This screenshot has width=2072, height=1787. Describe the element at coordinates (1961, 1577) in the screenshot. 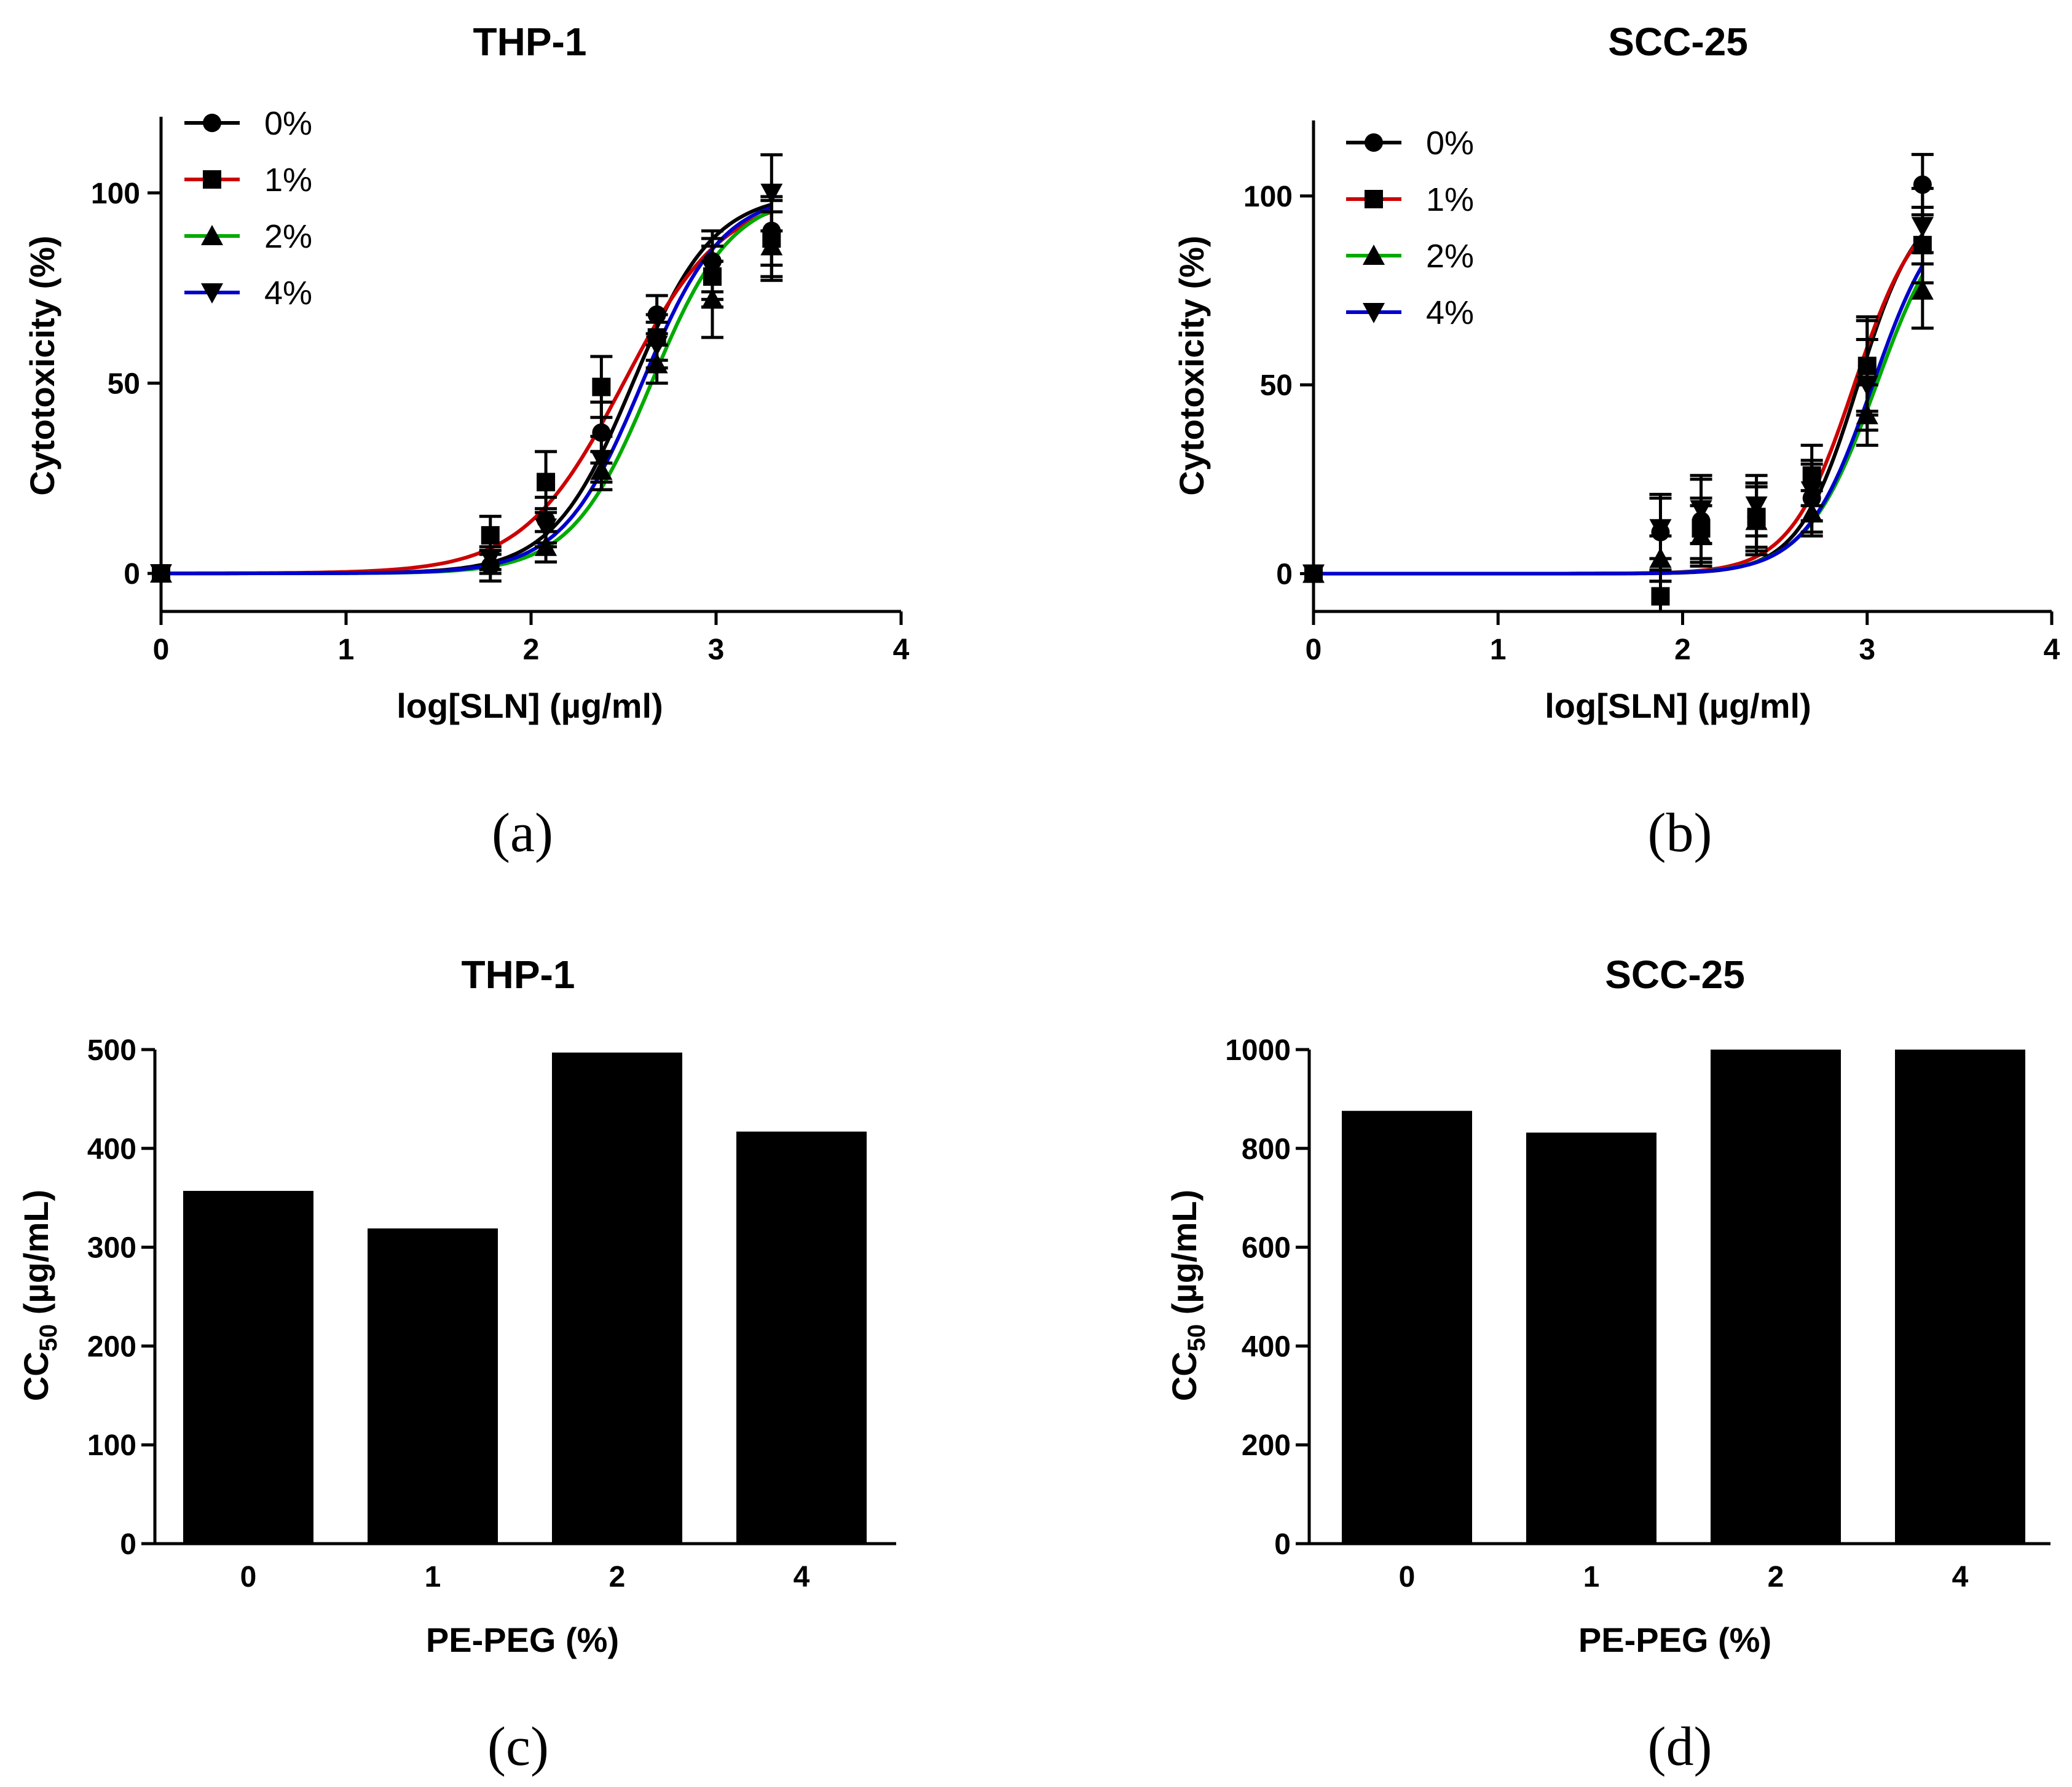

I see `panel-d-x-tick-label: 4` at that location.